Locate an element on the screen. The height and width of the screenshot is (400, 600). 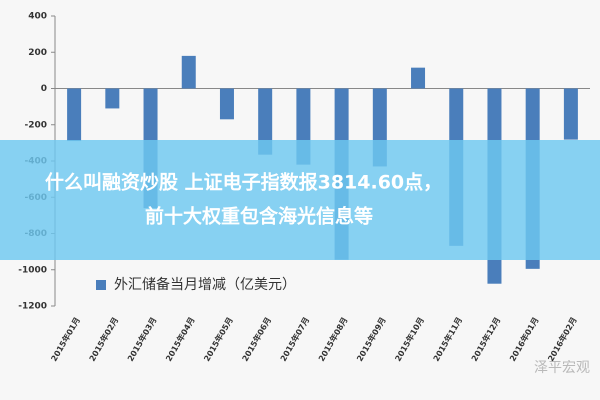
y-tick-label: -1000 is located at coordinates (32, 270).